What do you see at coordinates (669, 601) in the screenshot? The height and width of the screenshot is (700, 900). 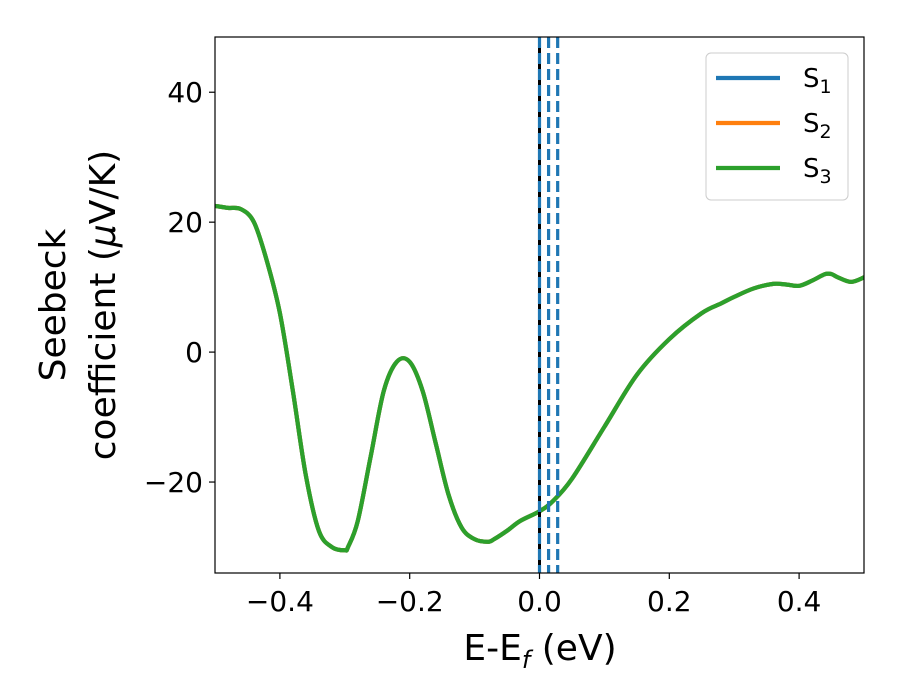 I see `x-tick-label: 0.2` at bounding box center [669, 601].